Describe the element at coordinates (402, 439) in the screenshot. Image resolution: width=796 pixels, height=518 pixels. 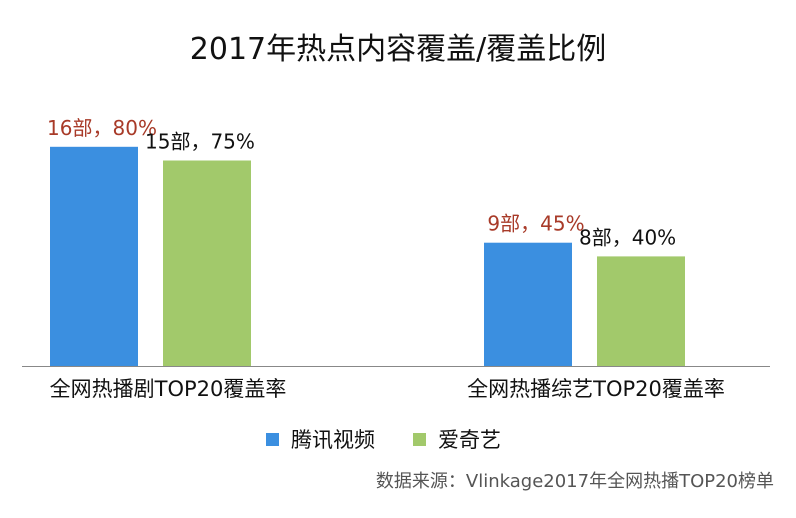
I see `legend: 腾讯视频 爱奇艺` at that location.